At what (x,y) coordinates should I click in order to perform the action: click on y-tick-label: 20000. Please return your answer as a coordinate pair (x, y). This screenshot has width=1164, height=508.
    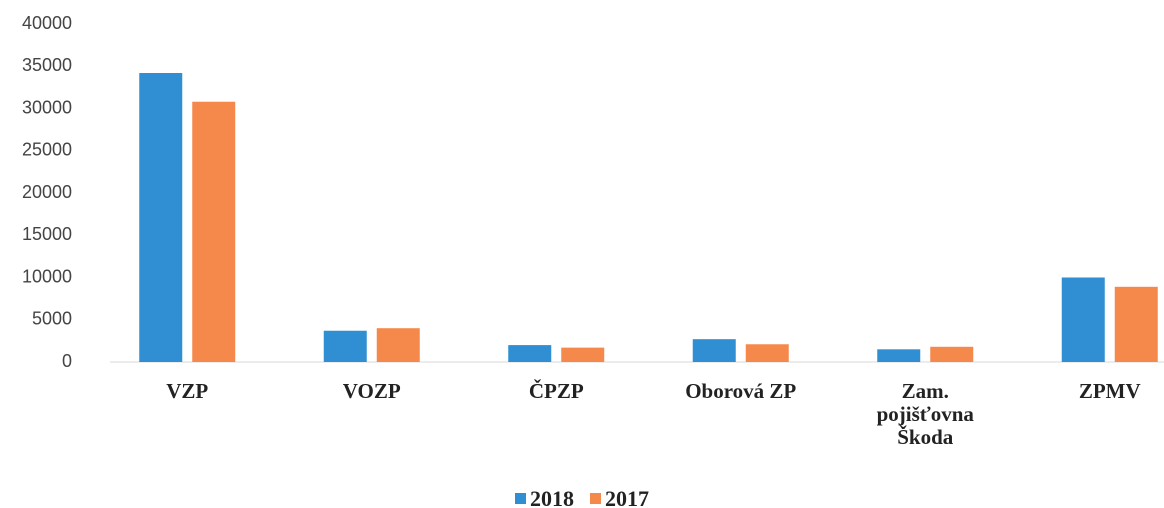
    Looking at the image, I should click on (47, 192).